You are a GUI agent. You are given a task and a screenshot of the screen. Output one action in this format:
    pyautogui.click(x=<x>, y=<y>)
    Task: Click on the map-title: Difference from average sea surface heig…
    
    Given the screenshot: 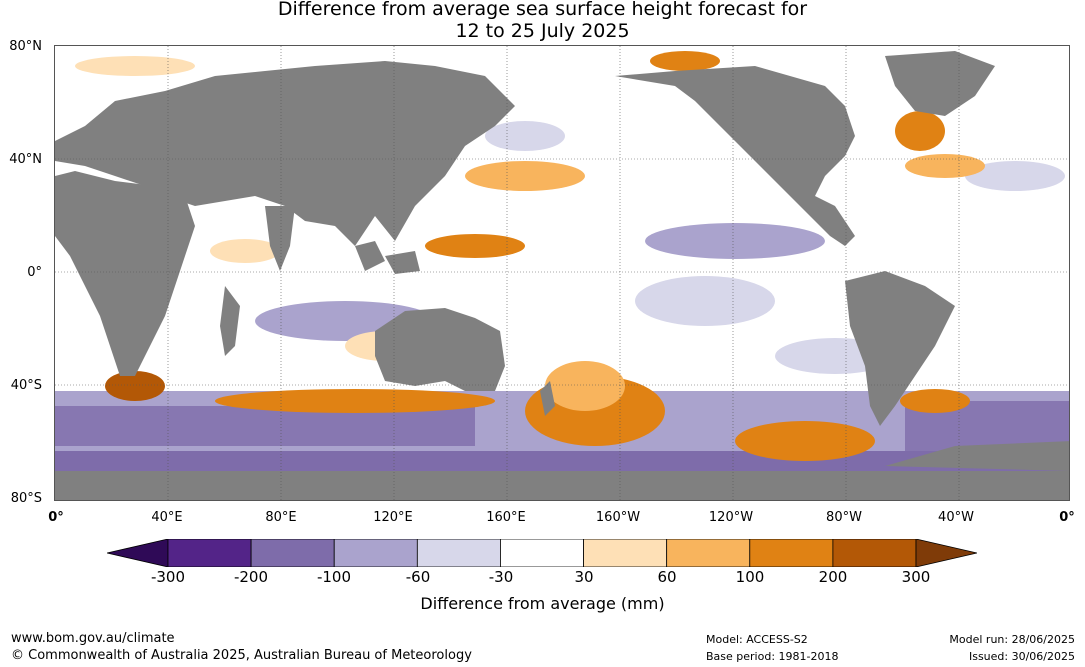 What is the action you would take?
    pyautogui.click(x=542, y=21)
    